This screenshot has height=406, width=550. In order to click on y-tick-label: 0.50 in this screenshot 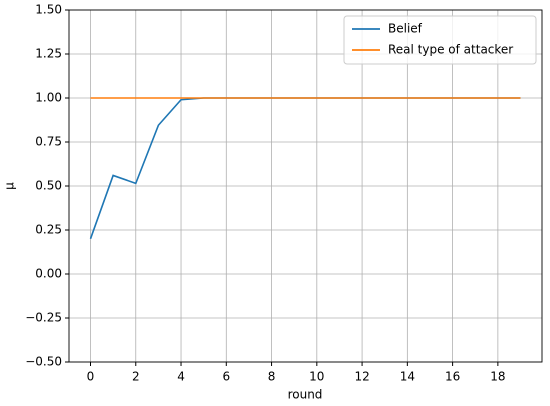, I will do `click(48, 186)`.